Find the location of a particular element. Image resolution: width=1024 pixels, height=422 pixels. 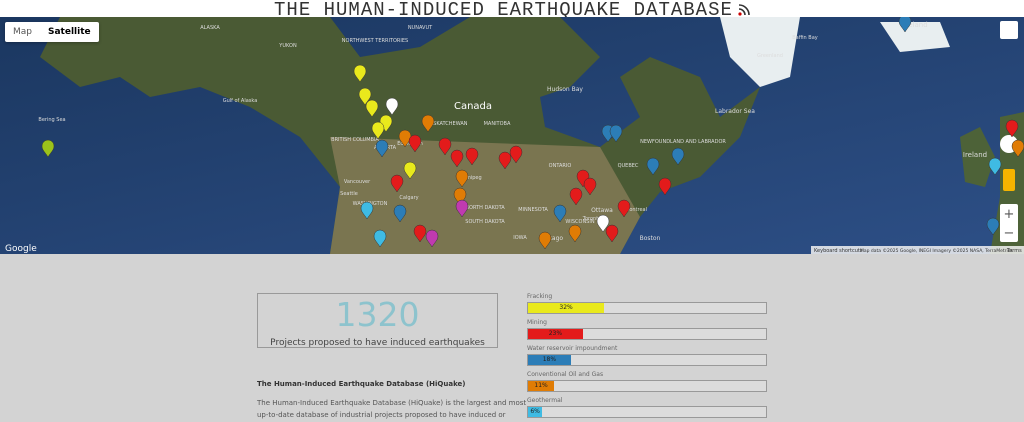

map-label: NEWFOUNDLAND AND LABRADOR is located at coordinates (683, 142).